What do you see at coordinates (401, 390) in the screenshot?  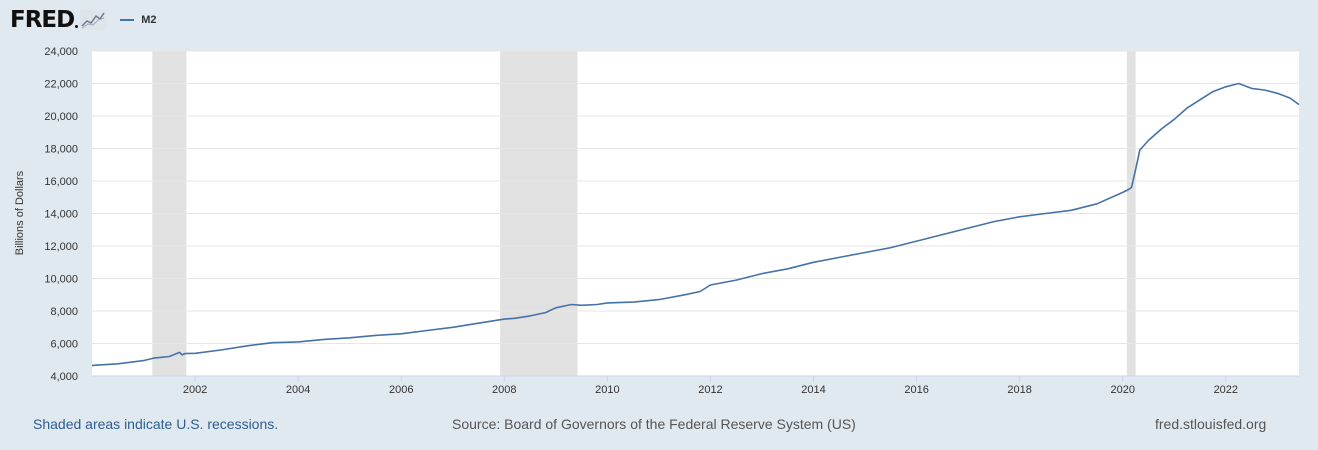 I see `x-tick-label: 2006` at bounding box center [401, 390].